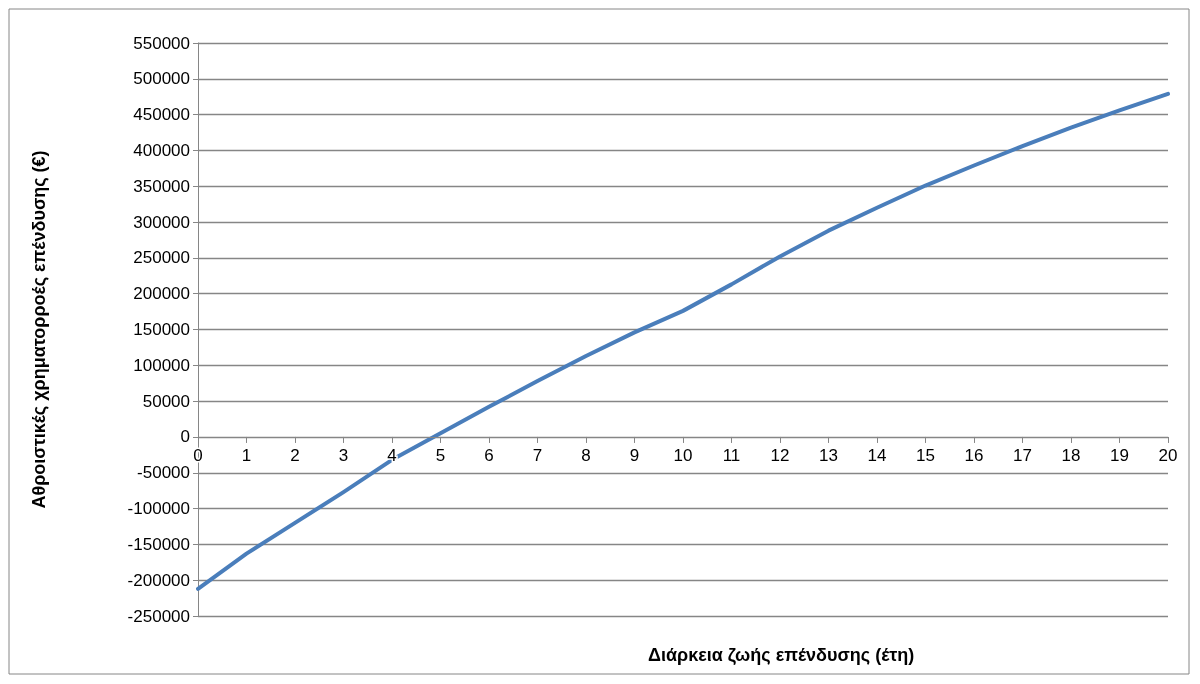 Image resolution: width=1200 pixels, height=684 pixels. I want to click on x-tick-label: 7, so click(537, 455).